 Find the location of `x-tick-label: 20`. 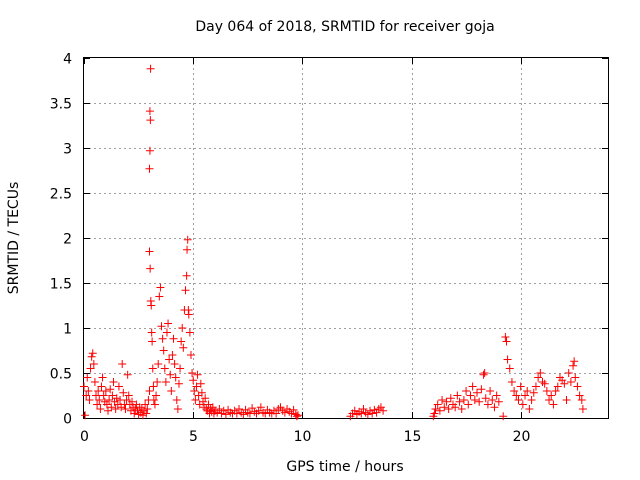

x-tick-label: 20 is located at coordinates (522, 437).